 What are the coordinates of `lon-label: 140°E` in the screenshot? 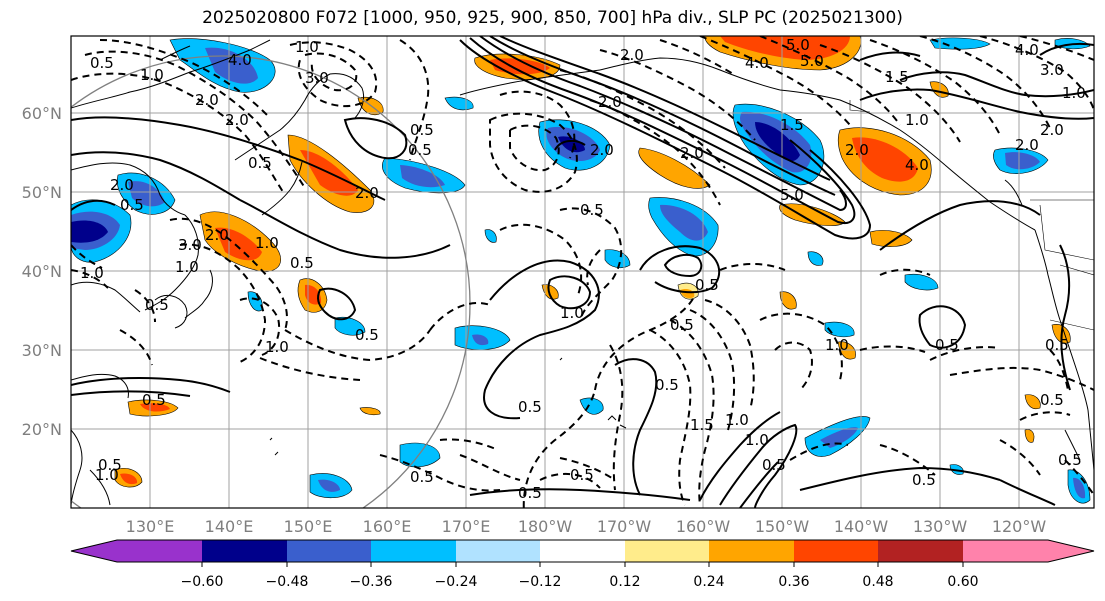 It's located at (229, 526).